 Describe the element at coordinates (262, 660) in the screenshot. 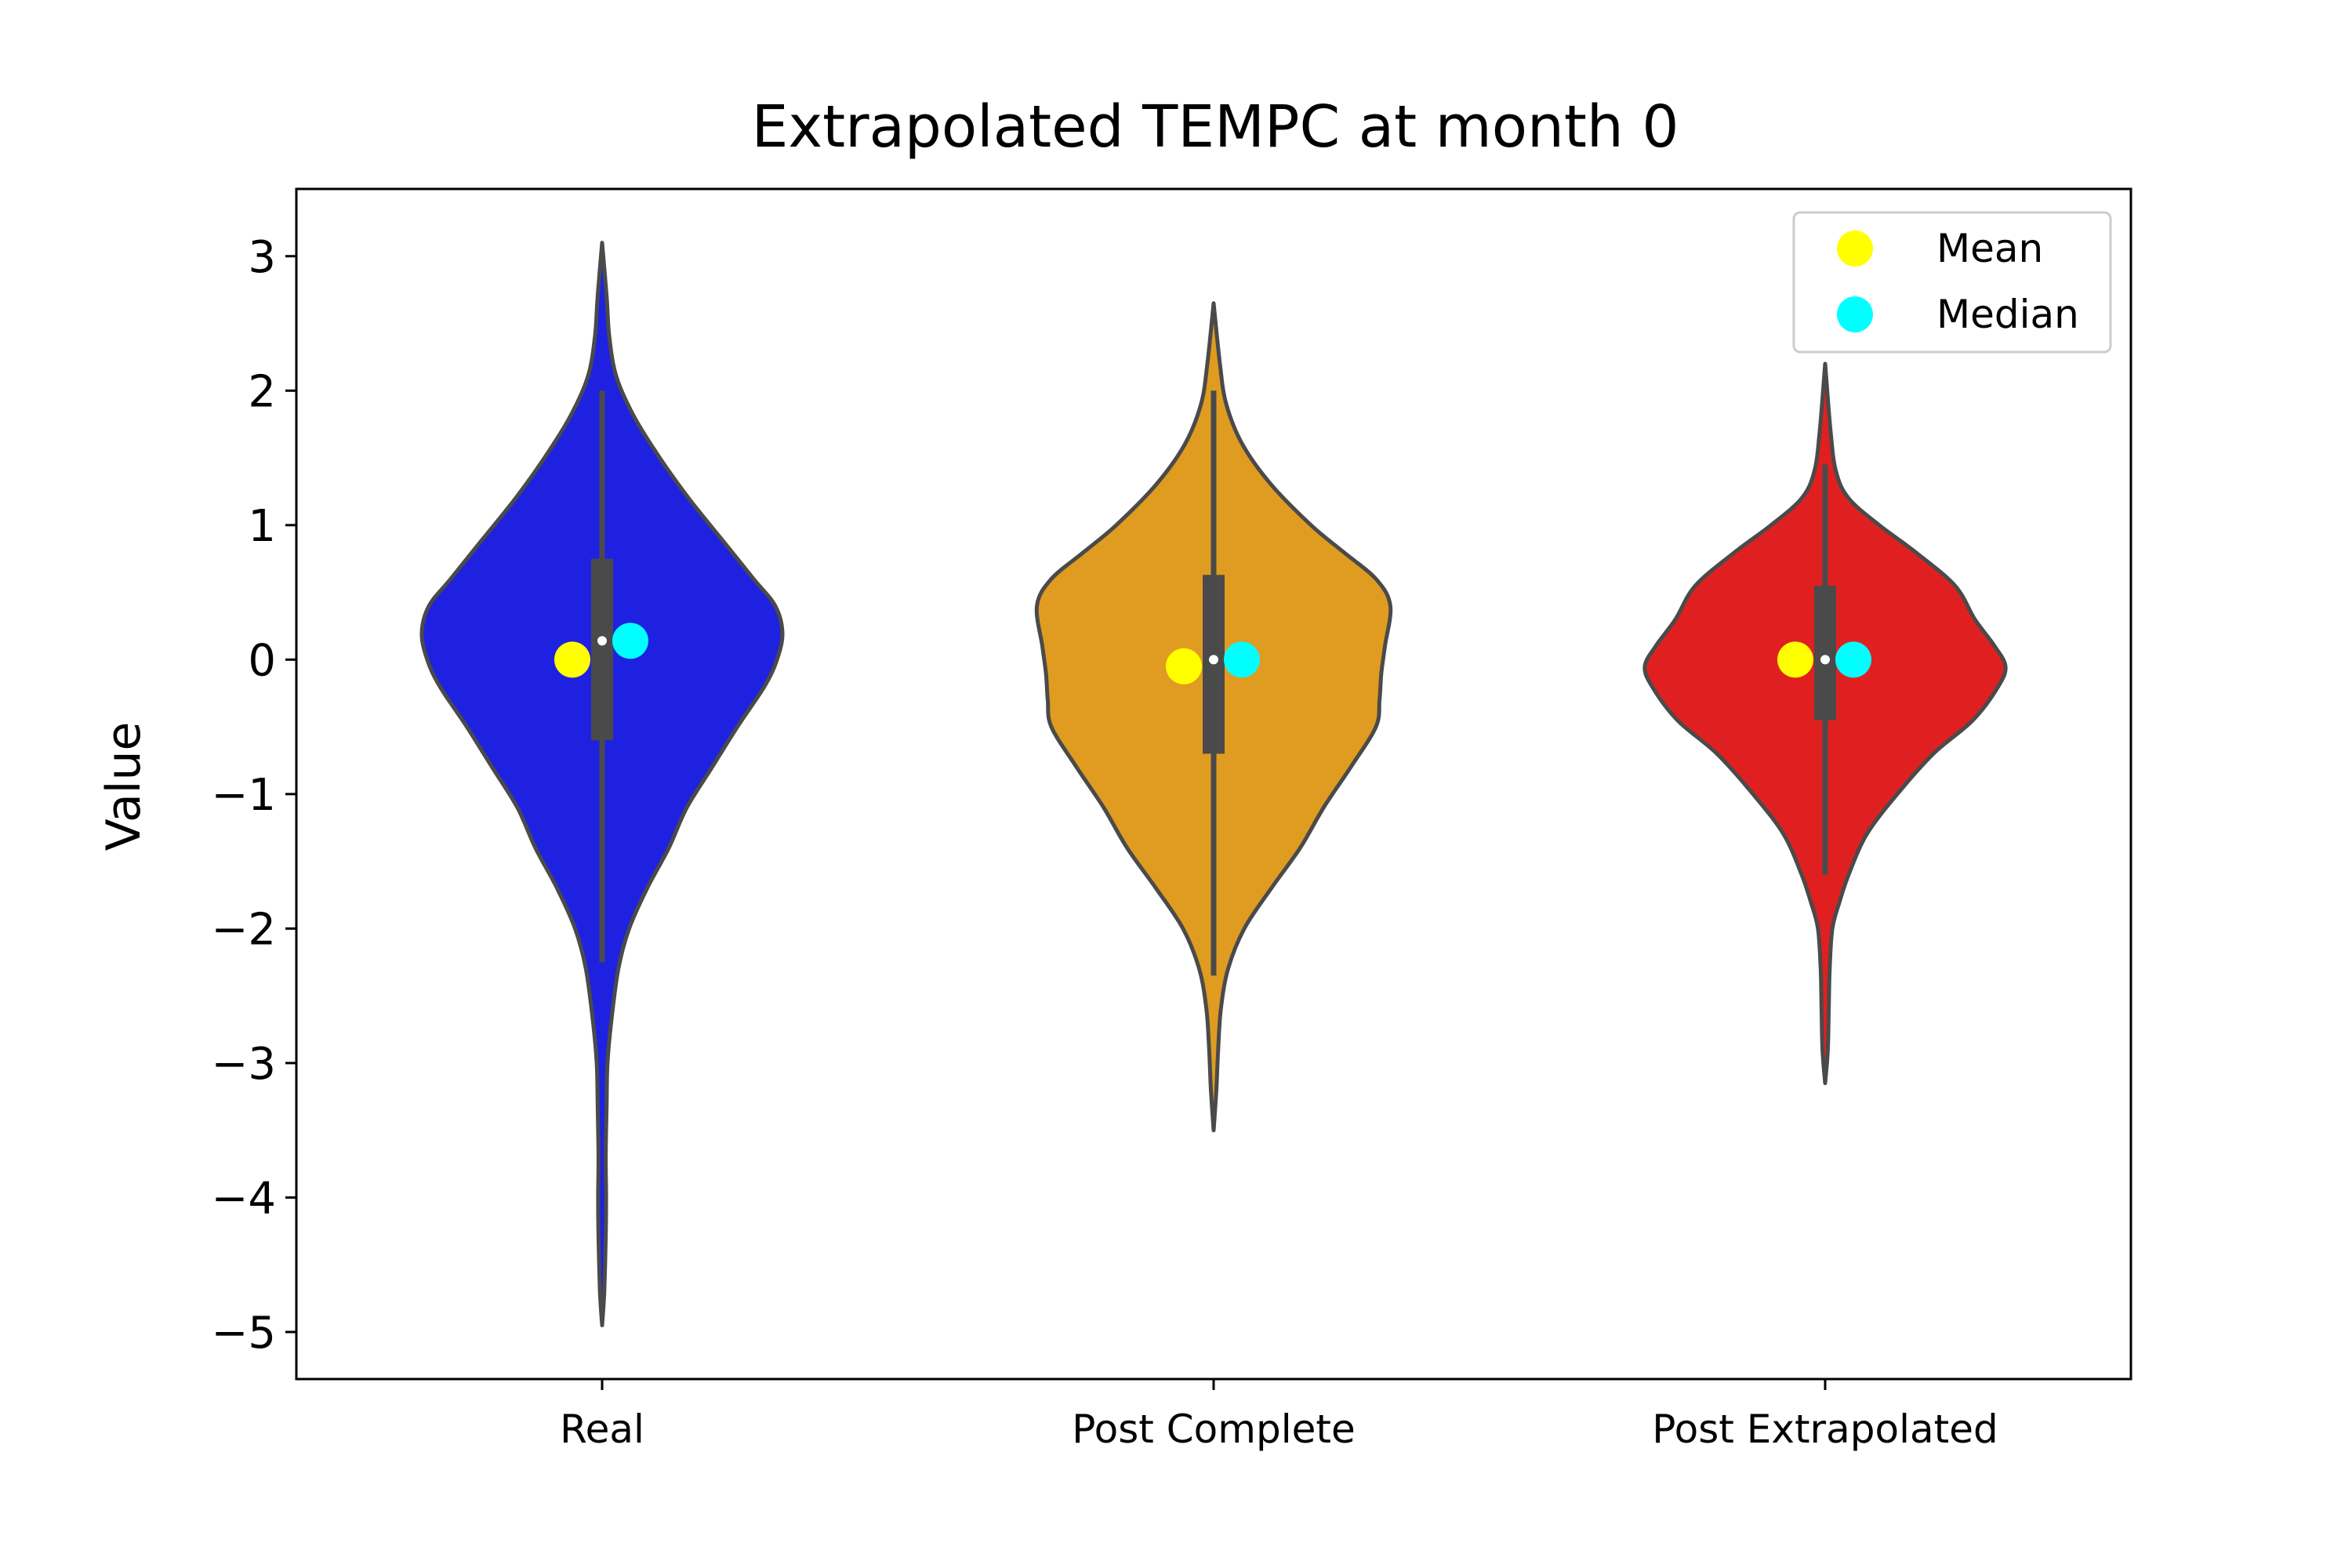

I see `y-tick-label: 0` at that location.